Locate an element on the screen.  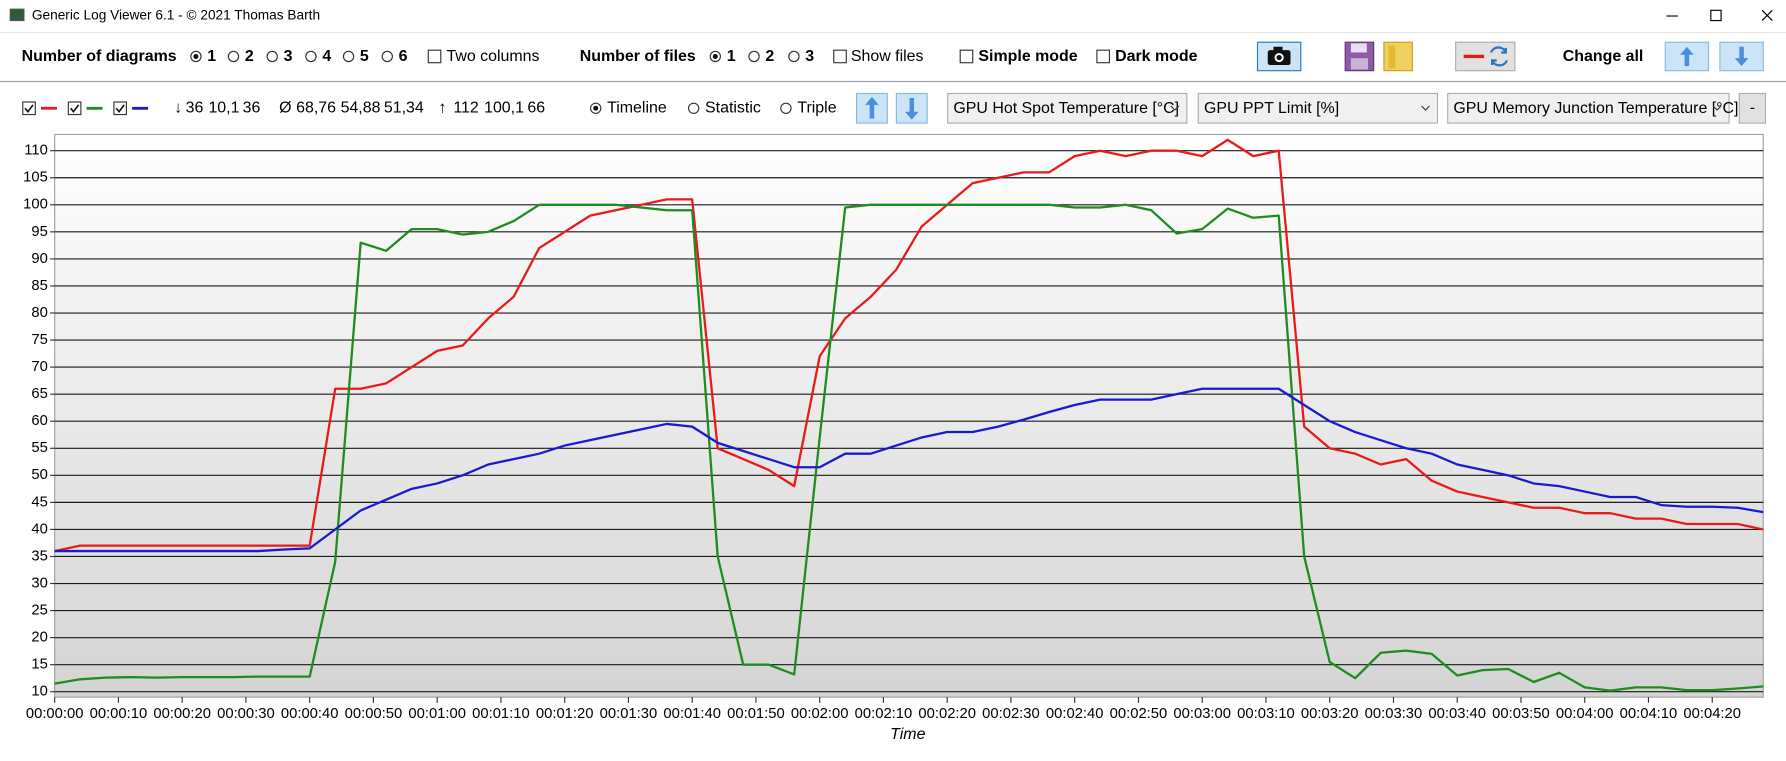
move-all-down-button is located at coordinates (1741, 56).